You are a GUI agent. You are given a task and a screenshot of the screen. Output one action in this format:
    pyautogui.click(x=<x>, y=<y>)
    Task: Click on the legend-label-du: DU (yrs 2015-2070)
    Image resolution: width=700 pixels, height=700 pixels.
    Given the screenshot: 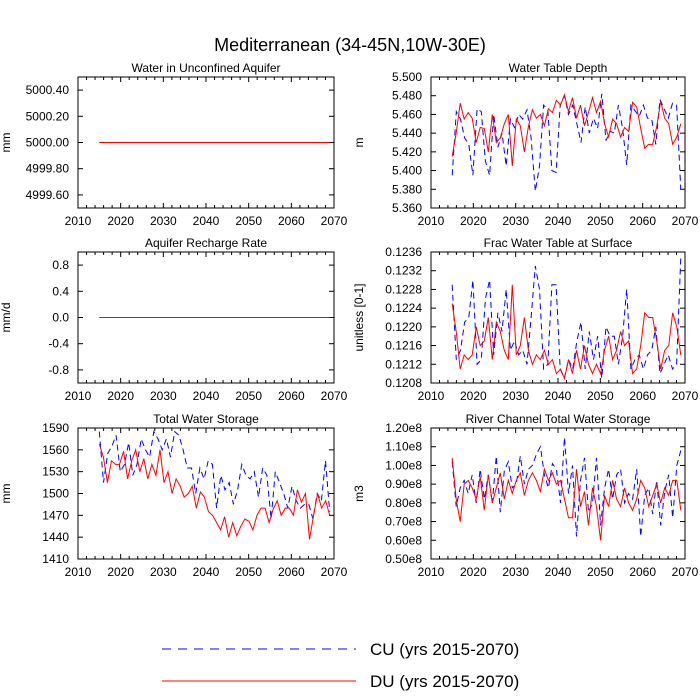 What is the action you would take?
    pyautogui.click(x=444, y=681)
    